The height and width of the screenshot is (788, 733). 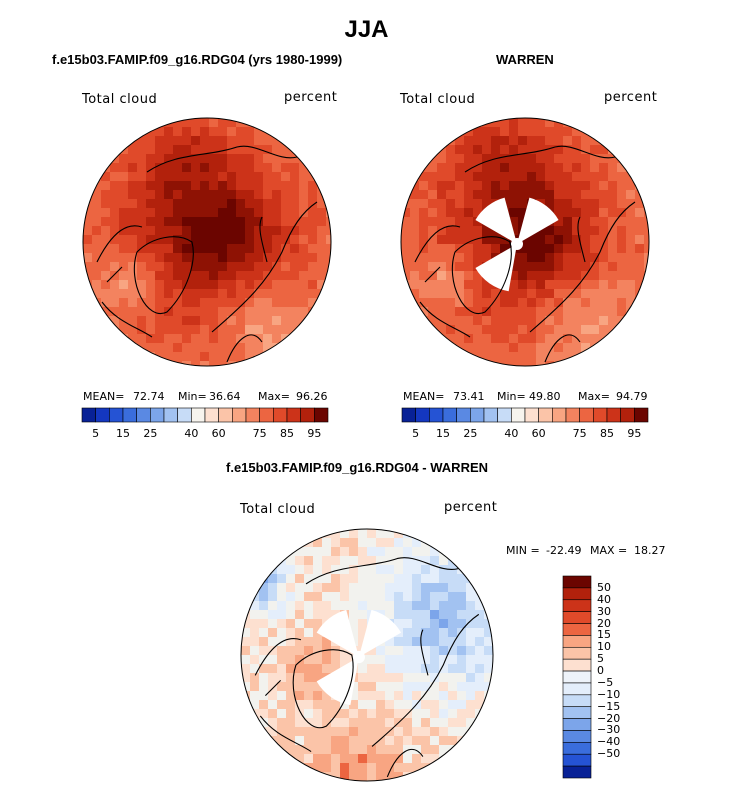 I want to click on panel1-min-label: Min=, so click(x=192, y=396).